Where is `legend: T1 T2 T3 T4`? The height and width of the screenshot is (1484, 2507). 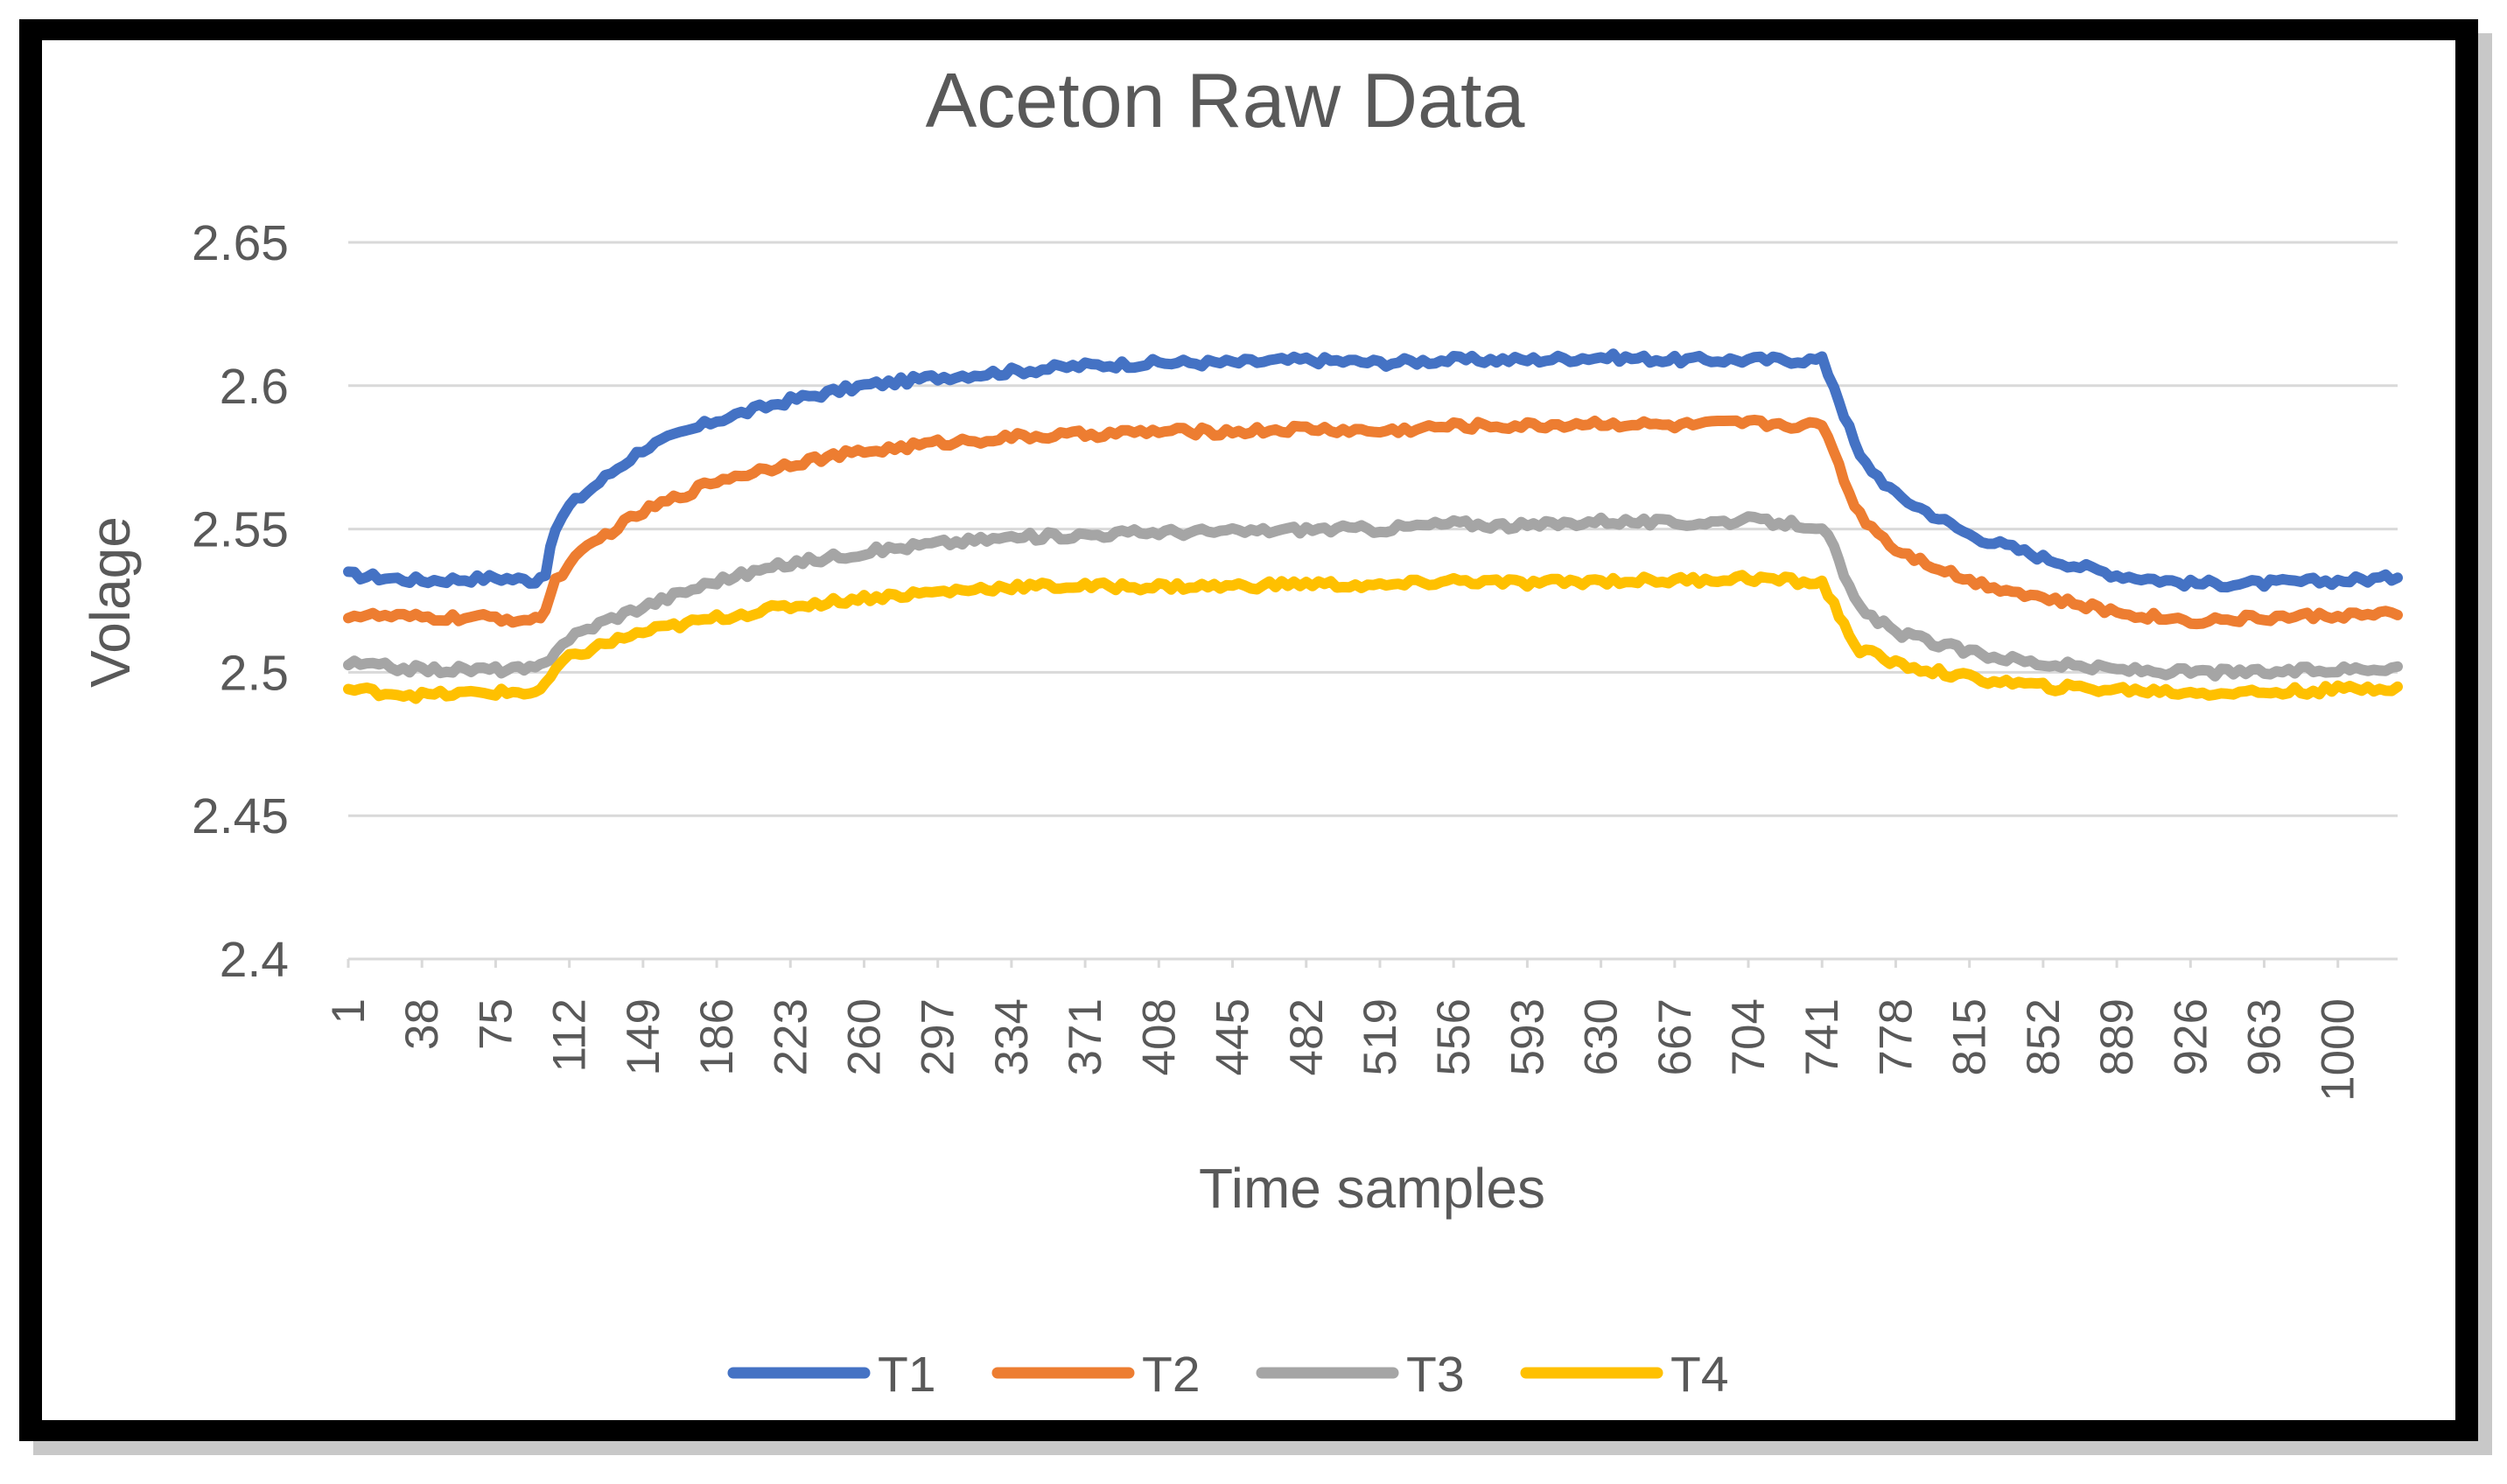 legend: T1 T2 T3 T4 is located at coordinates (1228, 1375).